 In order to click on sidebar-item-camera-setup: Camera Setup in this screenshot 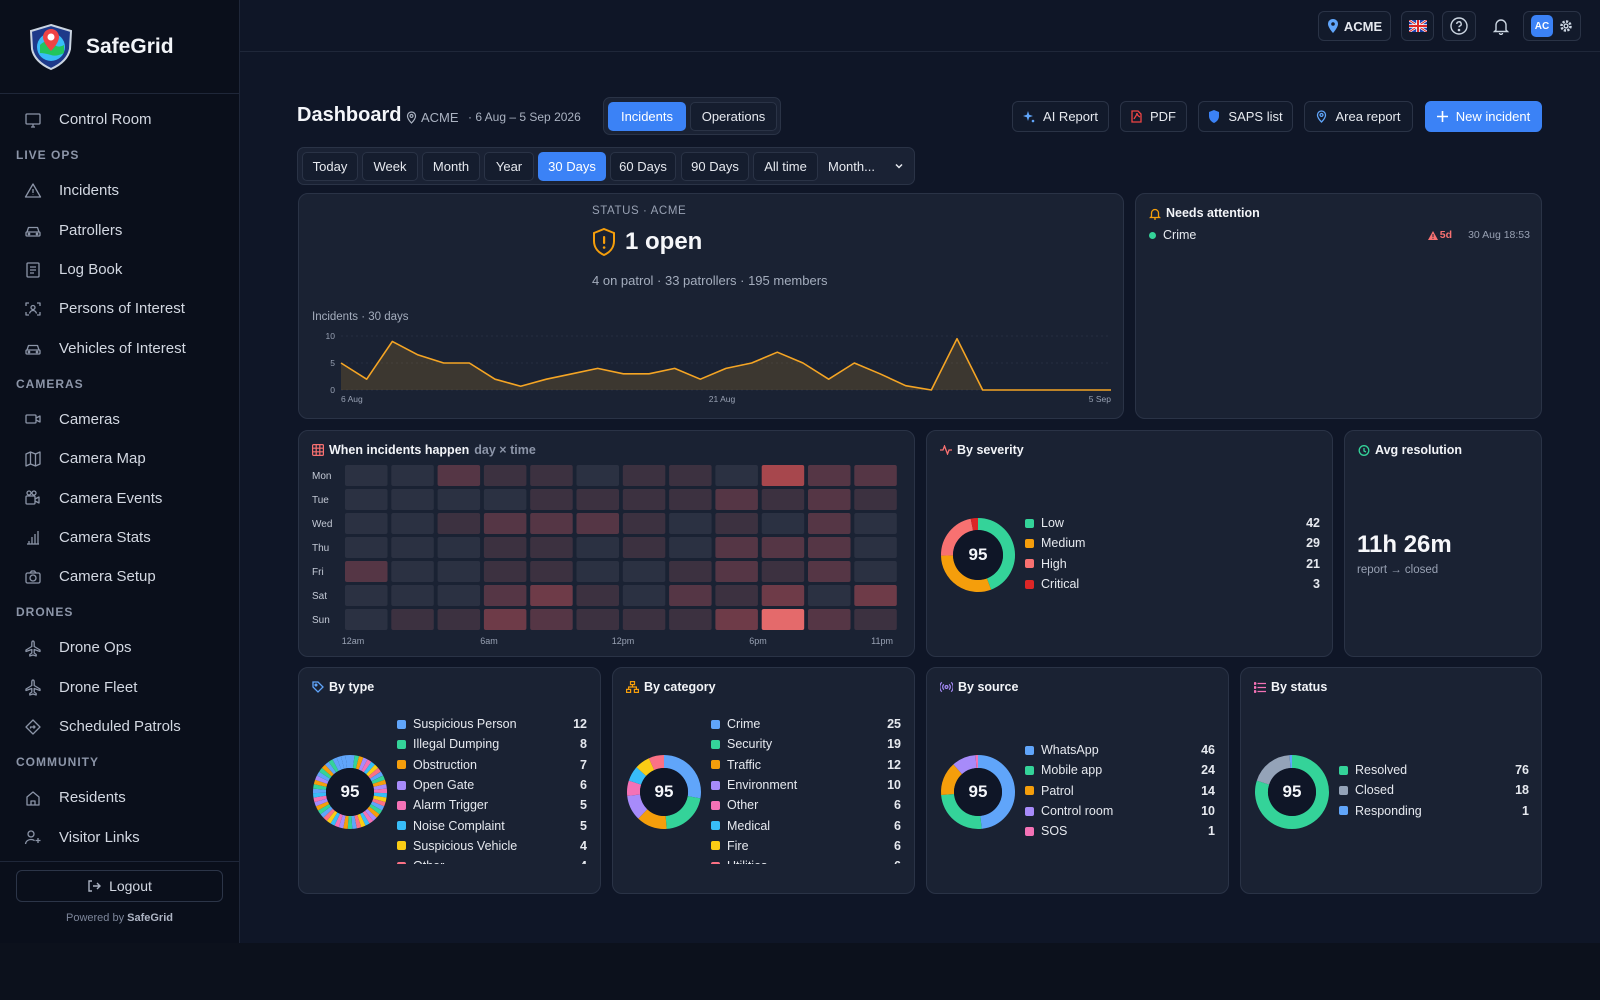, I will do `click(119, 576)`.